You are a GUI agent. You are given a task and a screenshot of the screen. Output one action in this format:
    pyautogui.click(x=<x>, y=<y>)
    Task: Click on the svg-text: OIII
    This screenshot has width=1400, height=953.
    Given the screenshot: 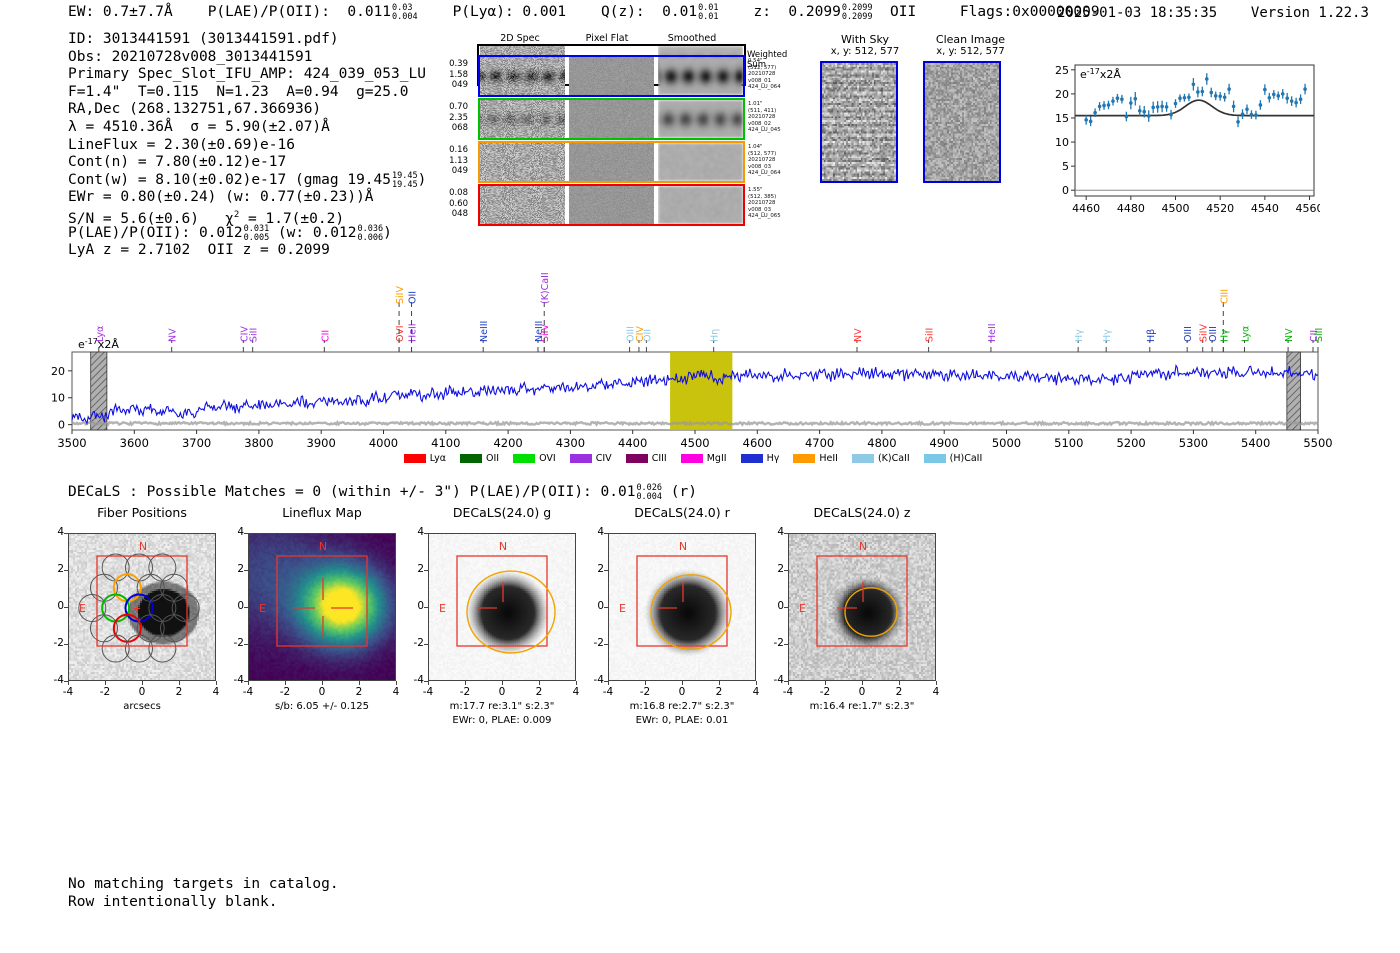 What is the action you would take?
    pyautogui.click(x=1188, y=334)
    